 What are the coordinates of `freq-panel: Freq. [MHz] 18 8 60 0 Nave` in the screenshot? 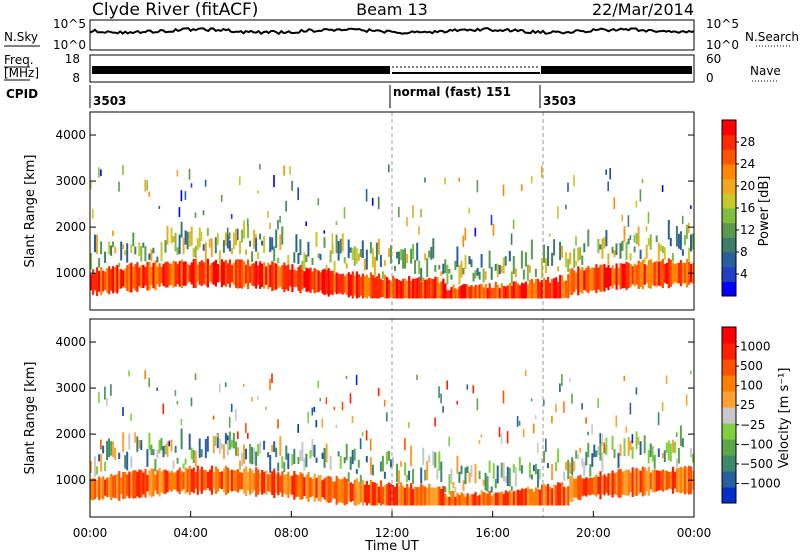 It's located at (392, 68).